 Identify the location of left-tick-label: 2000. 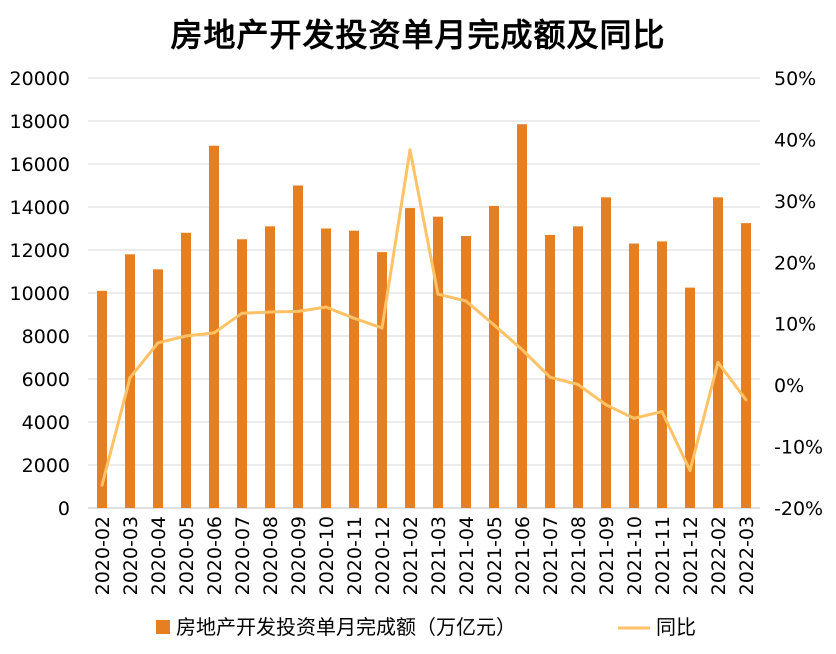
(46, 466).